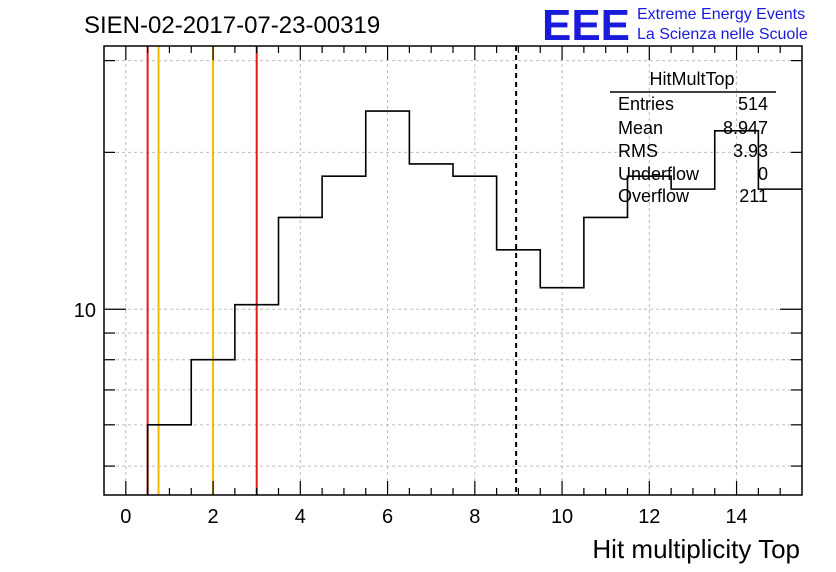  I want to click on x-tick-label: 12, so click(649, 517).